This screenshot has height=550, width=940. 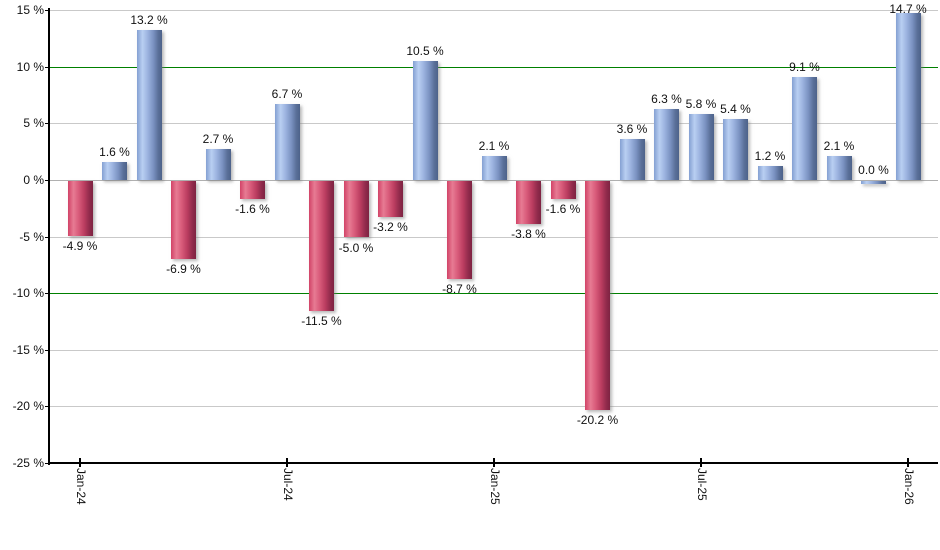 I want to click on bar-value-label: -11.5 %, so click(x=321, y=321).